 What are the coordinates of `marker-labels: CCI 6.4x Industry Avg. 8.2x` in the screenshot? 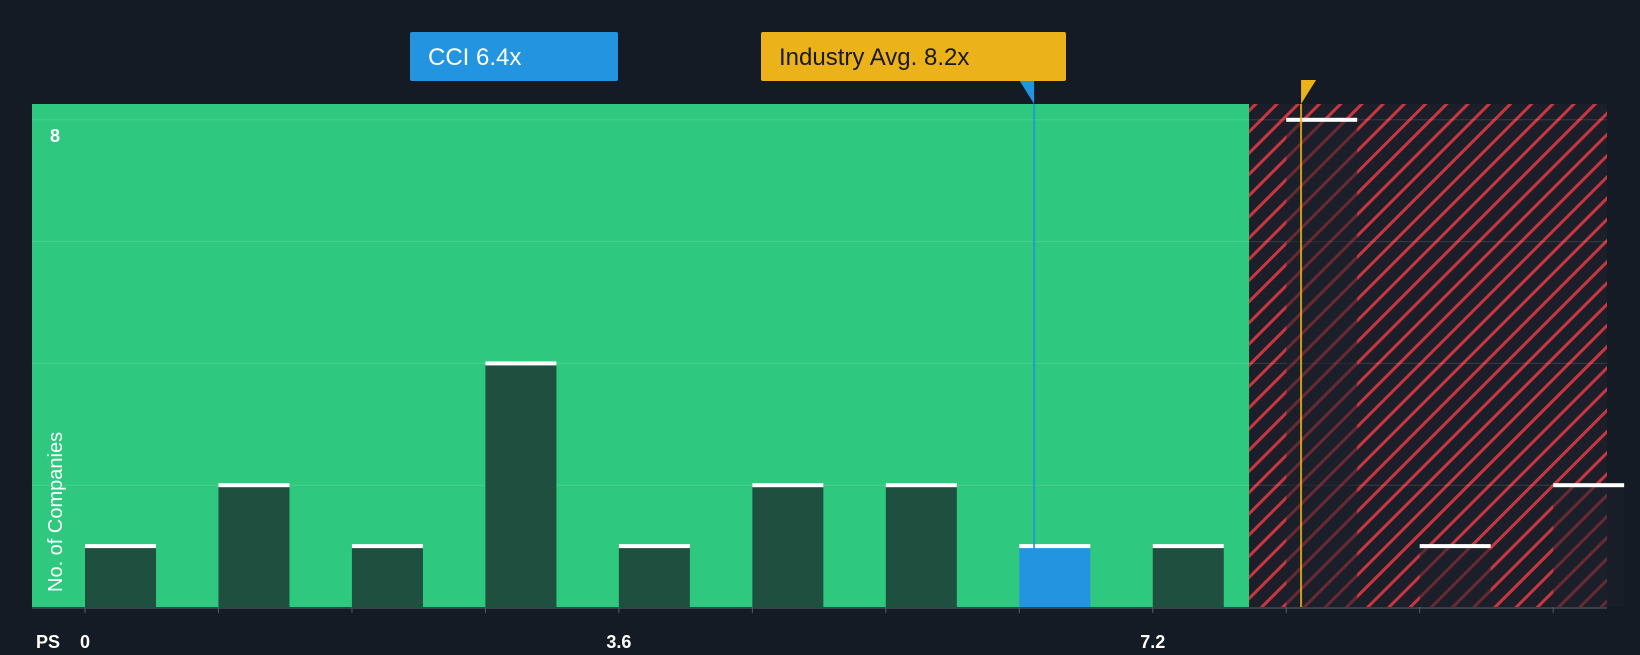 It's located at (863, 68).